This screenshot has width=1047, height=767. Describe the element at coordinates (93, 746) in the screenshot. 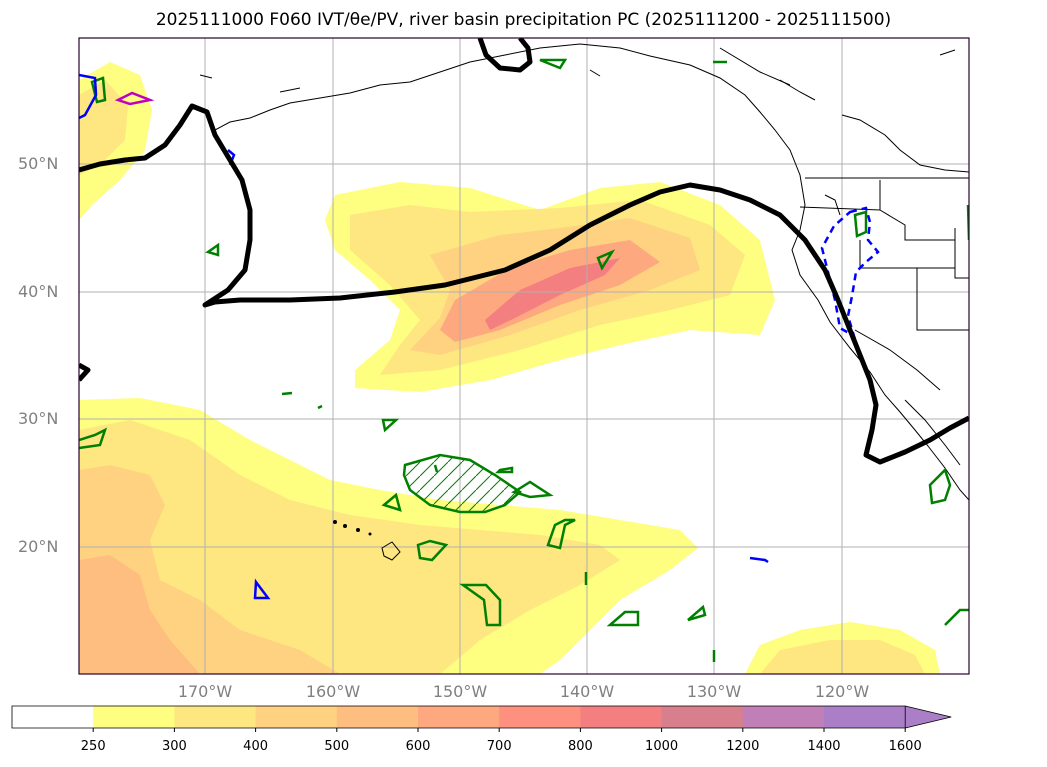

I see `colorbar-tick-label: 250` at that location.